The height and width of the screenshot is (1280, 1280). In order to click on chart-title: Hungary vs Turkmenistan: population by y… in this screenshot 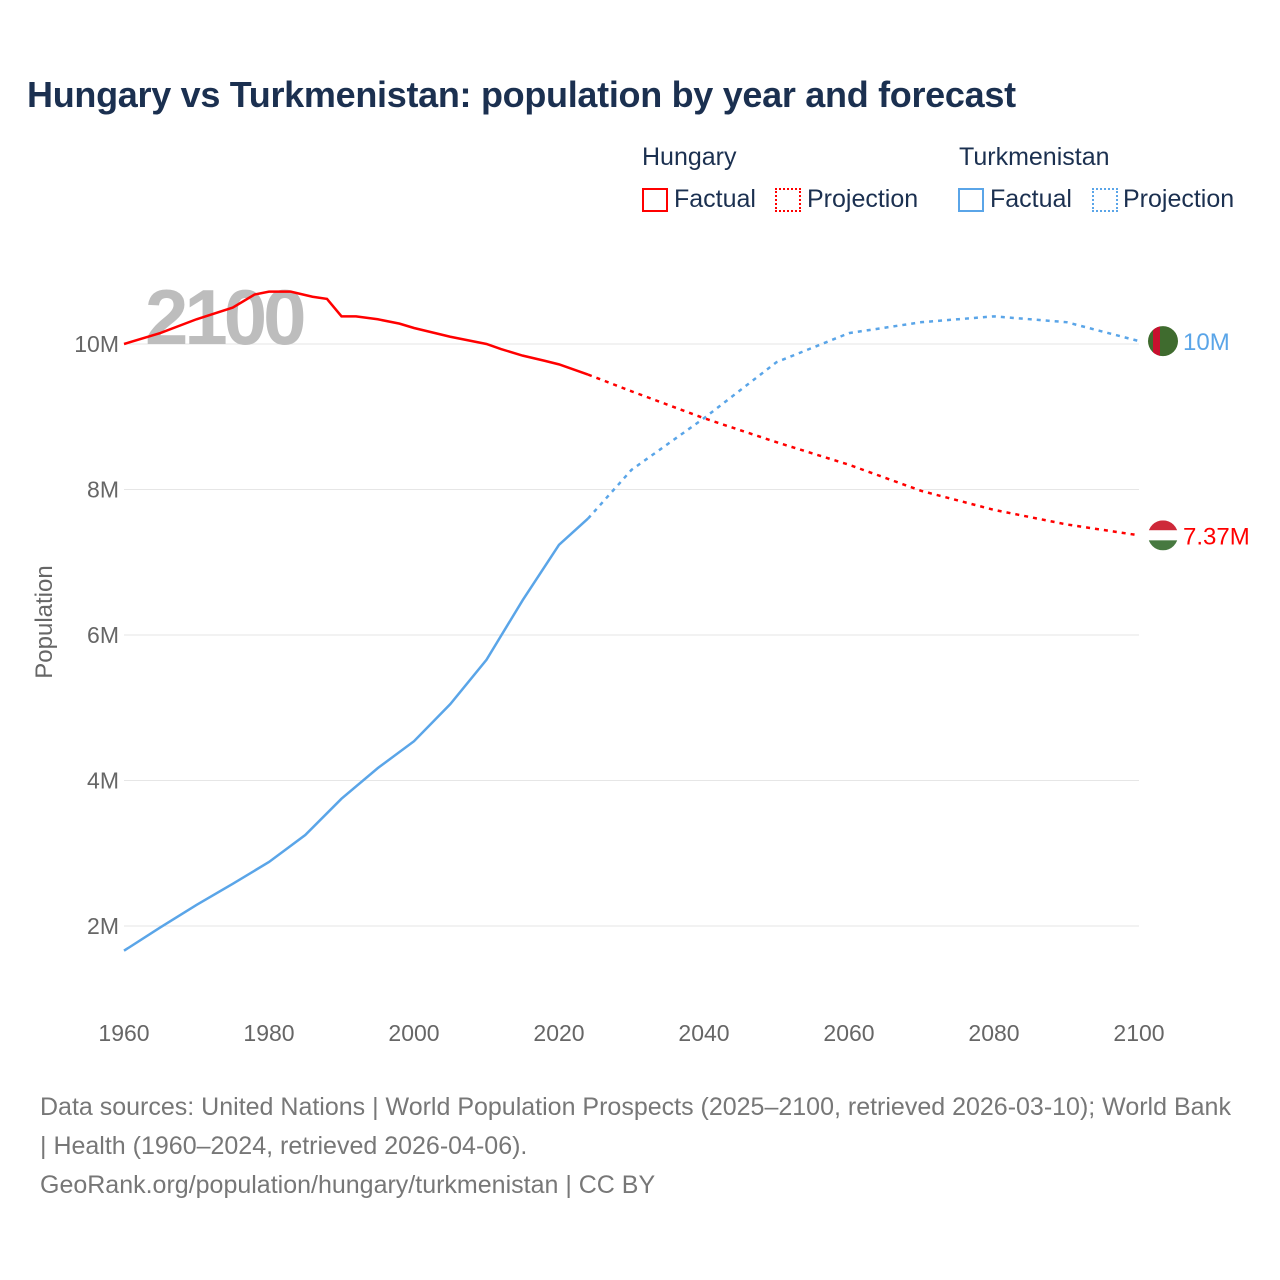, I will do `click(521, 94)`.